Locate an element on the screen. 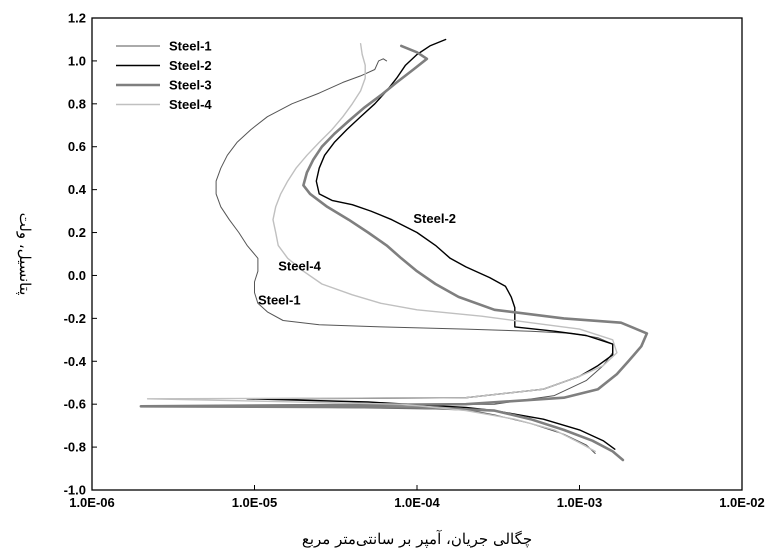  x-tick-label: 1.0E-04 is located at coordinates (417, 502).